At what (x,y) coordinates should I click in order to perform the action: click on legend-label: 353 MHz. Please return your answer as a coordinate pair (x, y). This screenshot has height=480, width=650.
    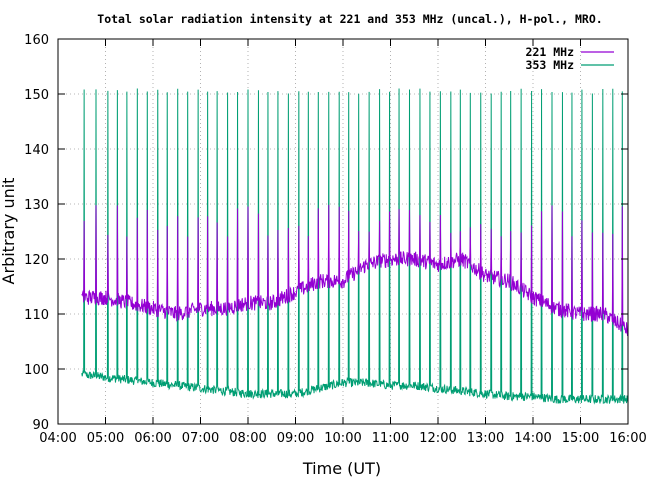
    Looking at the image, I should click on (550, 65).